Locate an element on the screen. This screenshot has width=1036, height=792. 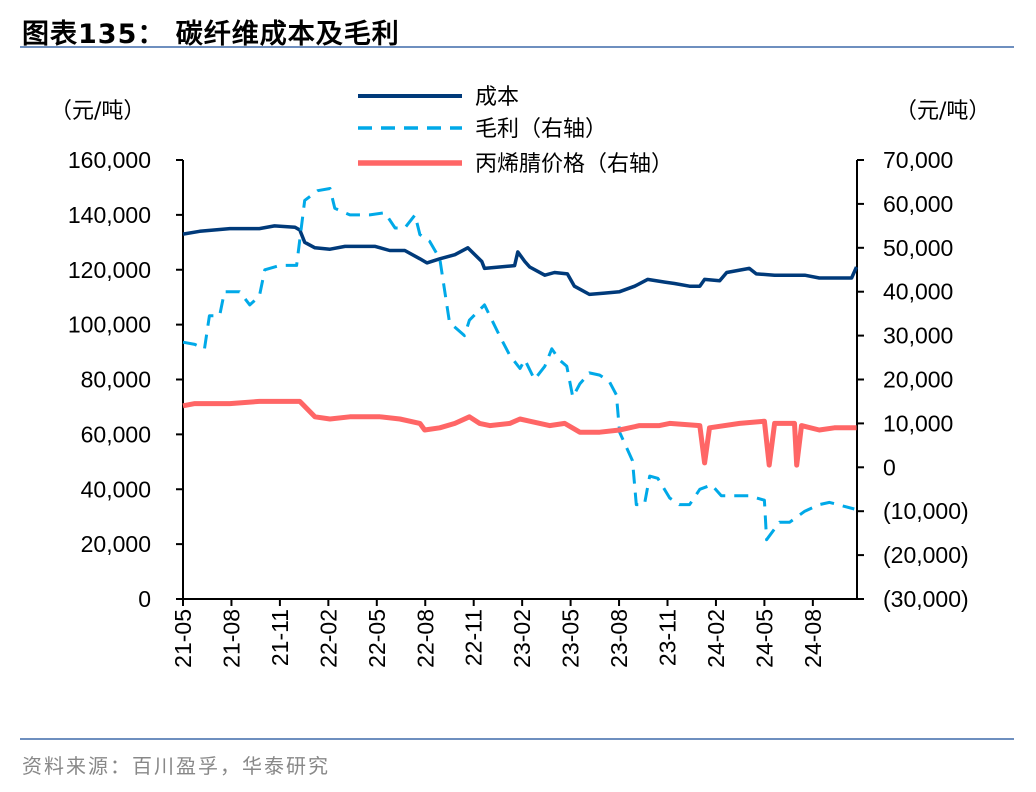
left-tick-label: 120,000 is located at coordinates (109, 270).